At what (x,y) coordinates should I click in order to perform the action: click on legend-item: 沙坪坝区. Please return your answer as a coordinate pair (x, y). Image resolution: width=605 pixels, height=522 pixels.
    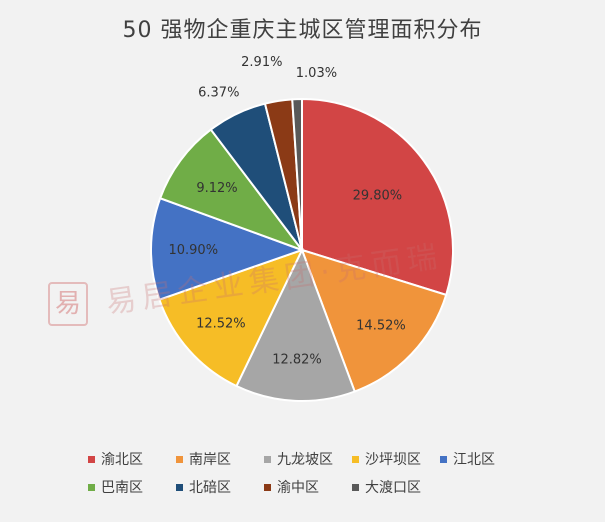
    Looking at the image, I should click on (396, 459).